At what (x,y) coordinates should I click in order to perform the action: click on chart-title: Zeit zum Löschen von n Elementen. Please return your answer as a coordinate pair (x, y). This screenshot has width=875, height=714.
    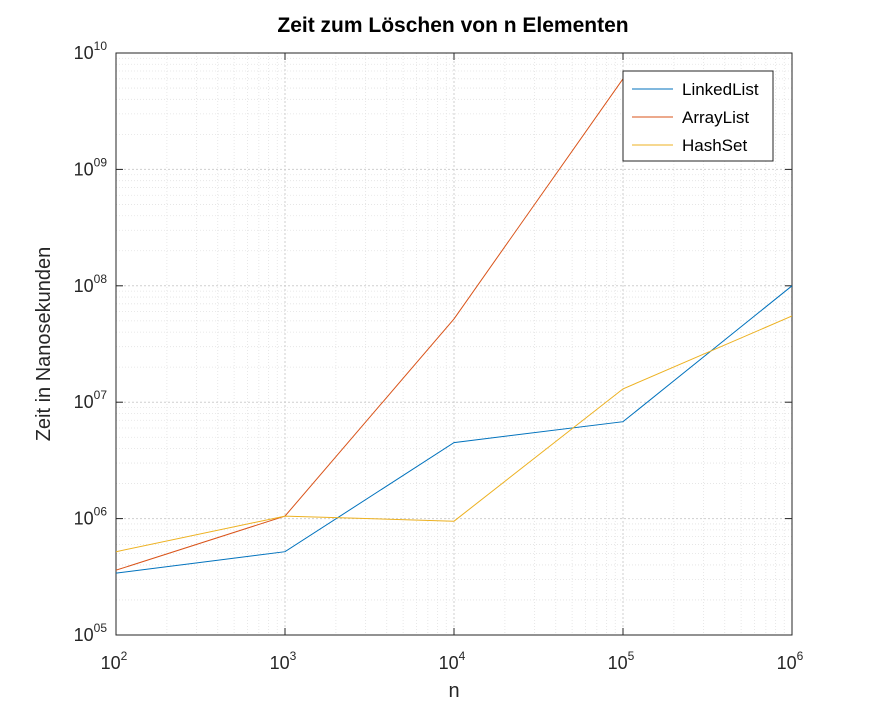
    Looking at the image, I should click on (452, 25).